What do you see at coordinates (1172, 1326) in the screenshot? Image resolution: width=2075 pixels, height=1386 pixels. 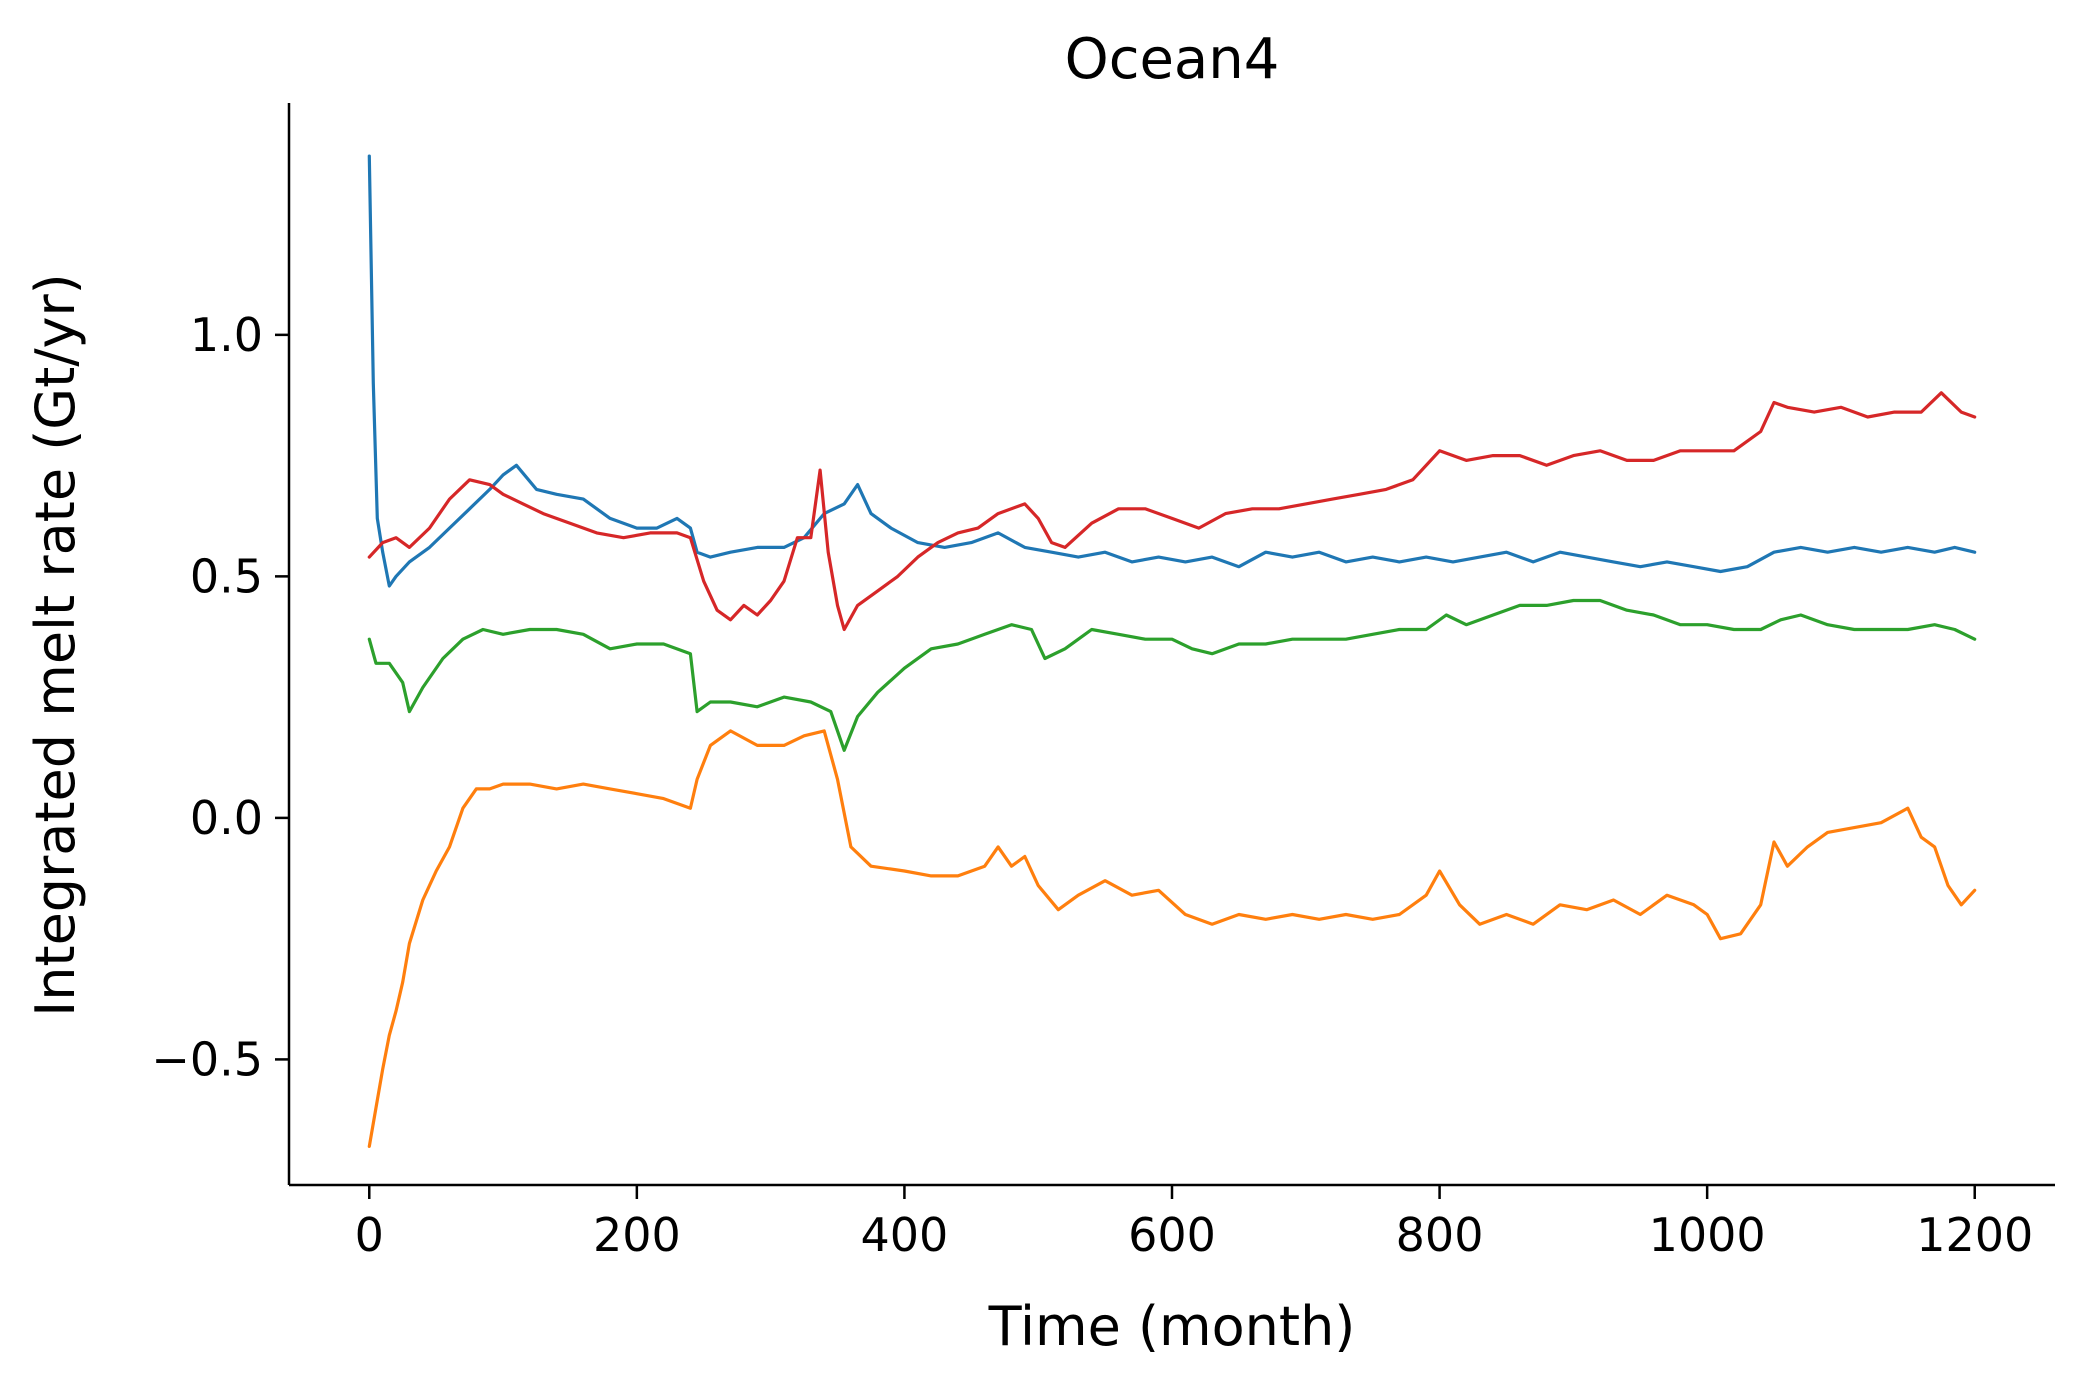 I see `x-axis-label: Time (month)` at bounding box center [1172, 1326].